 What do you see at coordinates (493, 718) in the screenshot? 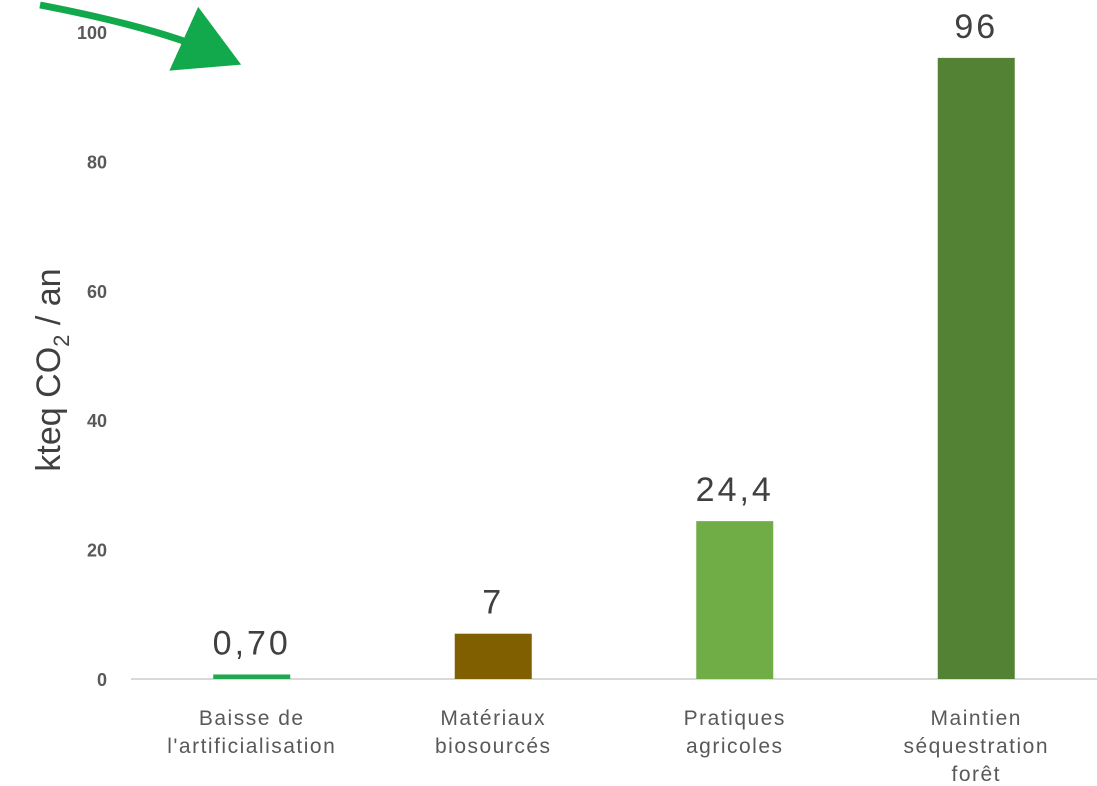
I see `category-label-line: Matériaux` at bounding box center [493, 718].